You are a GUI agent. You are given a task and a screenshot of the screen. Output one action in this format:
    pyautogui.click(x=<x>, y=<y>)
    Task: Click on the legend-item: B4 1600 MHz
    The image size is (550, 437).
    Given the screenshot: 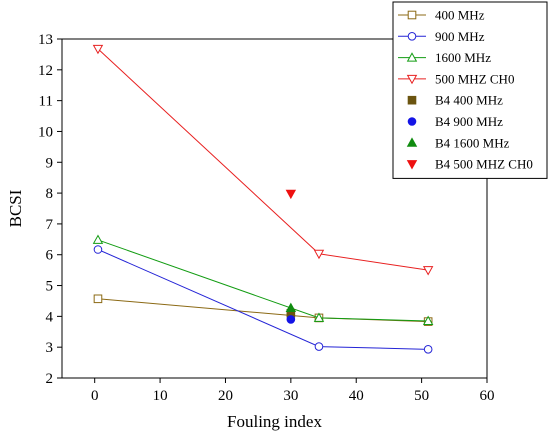 What is the action you would take?
    pyautogui.click(x=458, y=142)
    